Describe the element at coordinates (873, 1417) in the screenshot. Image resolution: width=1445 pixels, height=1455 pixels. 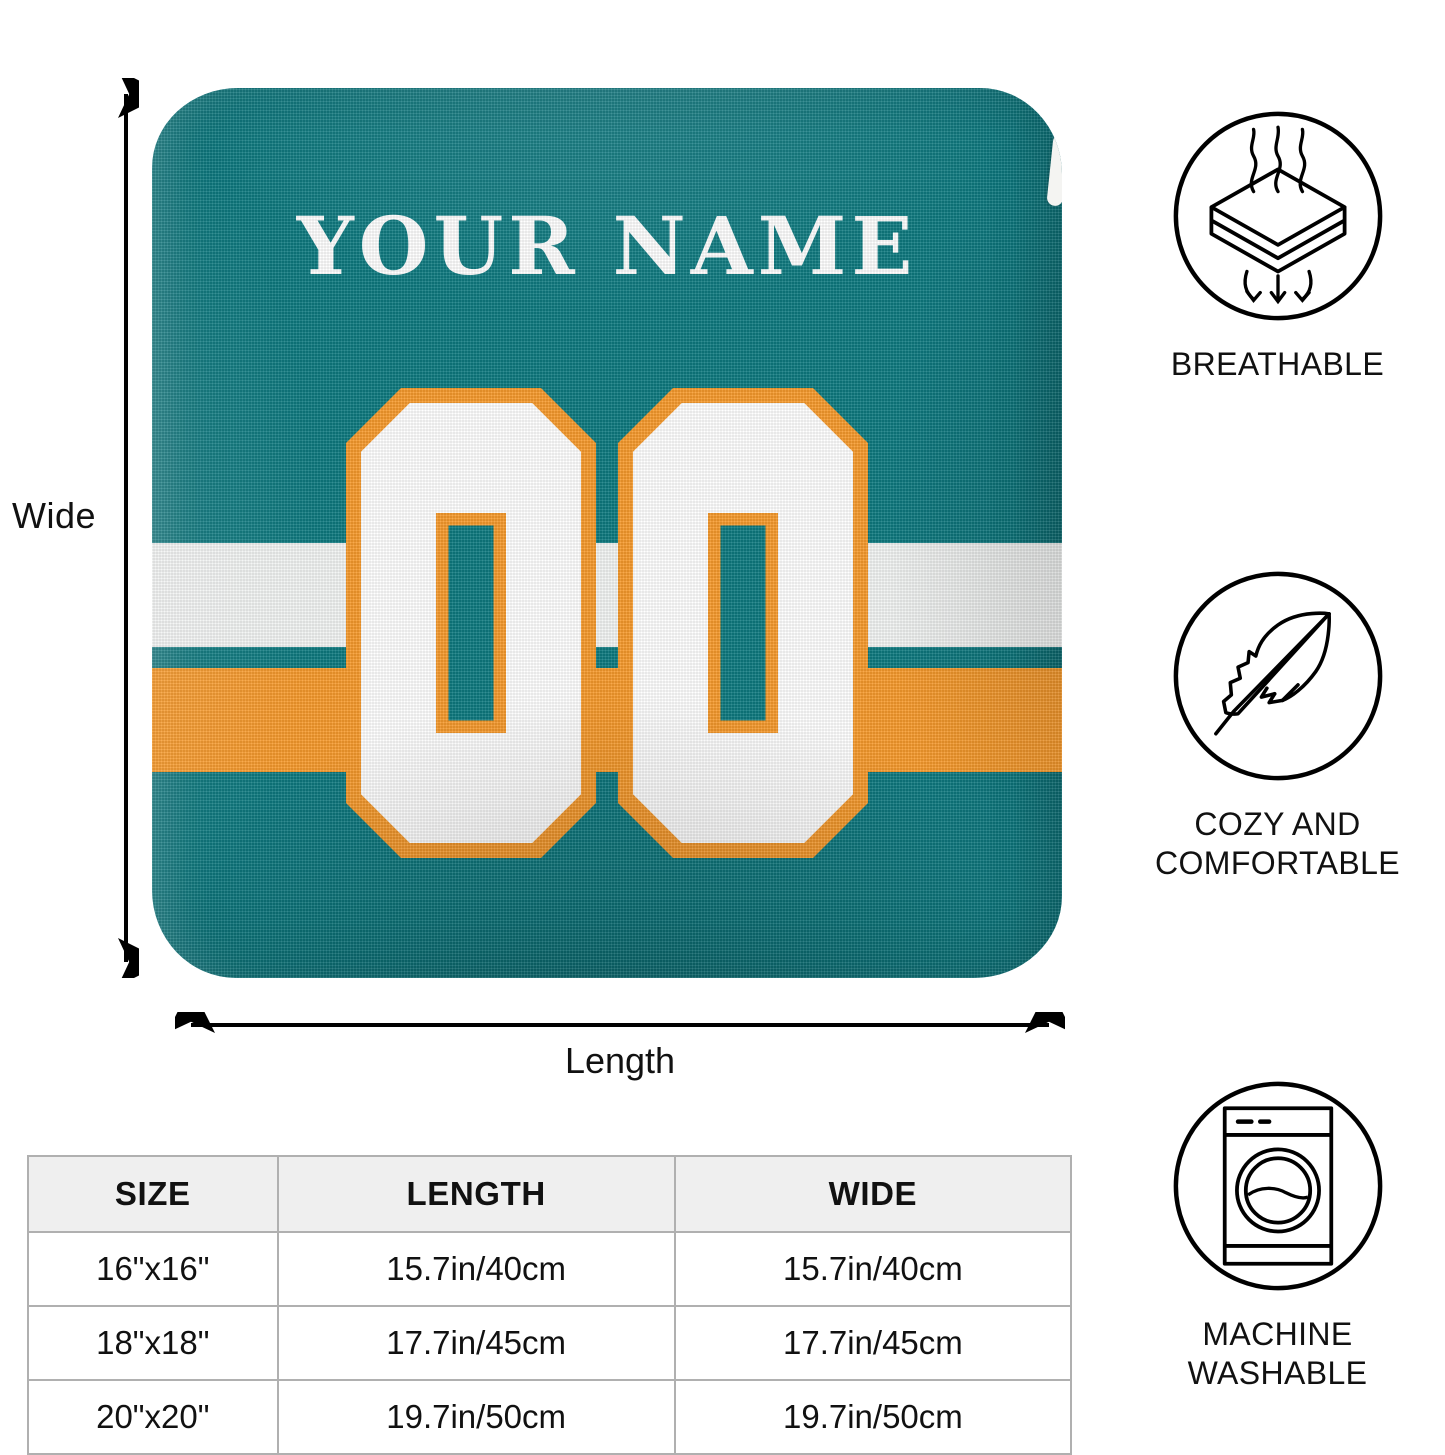
I see `cell-wide: 19.7in/50cm` at that location.